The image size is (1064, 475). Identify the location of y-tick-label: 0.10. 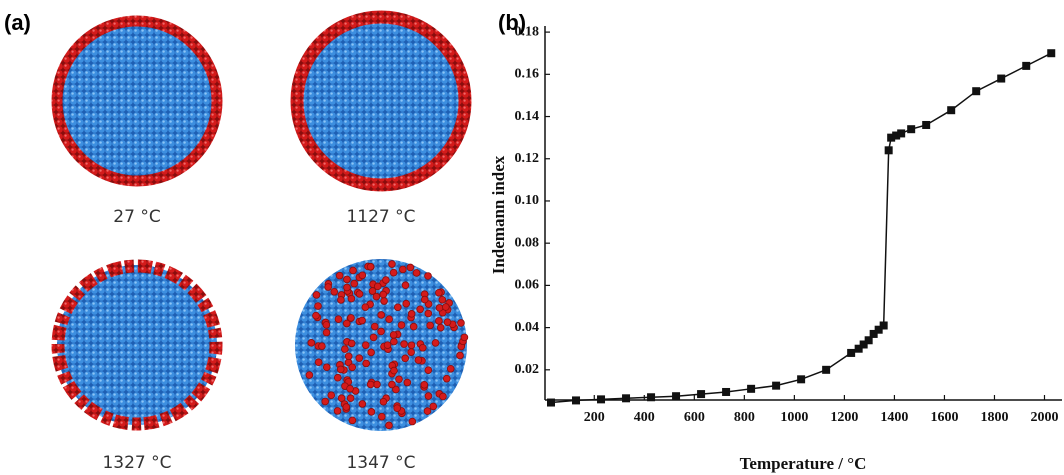
(527, 200).